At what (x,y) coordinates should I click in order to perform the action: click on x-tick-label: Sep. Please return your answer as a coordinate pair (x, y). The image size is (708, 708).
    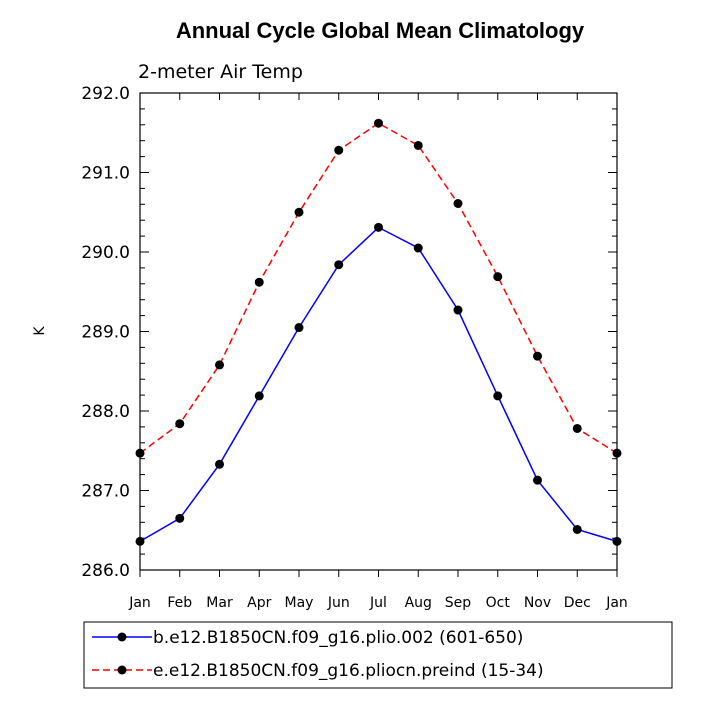
    Looking at the image, I should click on (458, 603).